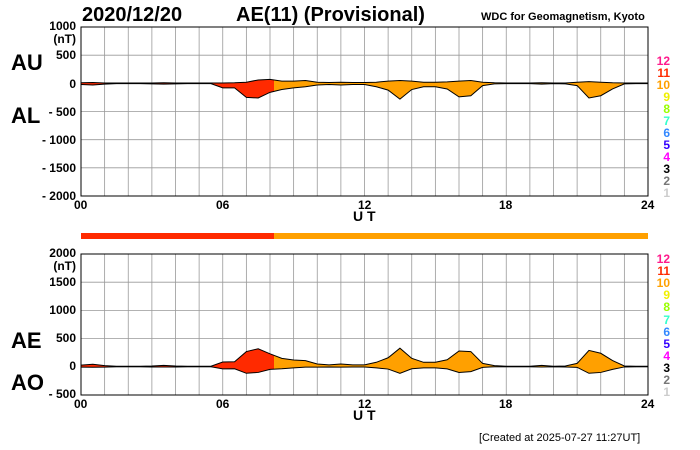  What do you see at coordinates (330, 15) in the screenshot?
I see `index-title: AE(11) (Provisional)` at bounding box center [330, 15].